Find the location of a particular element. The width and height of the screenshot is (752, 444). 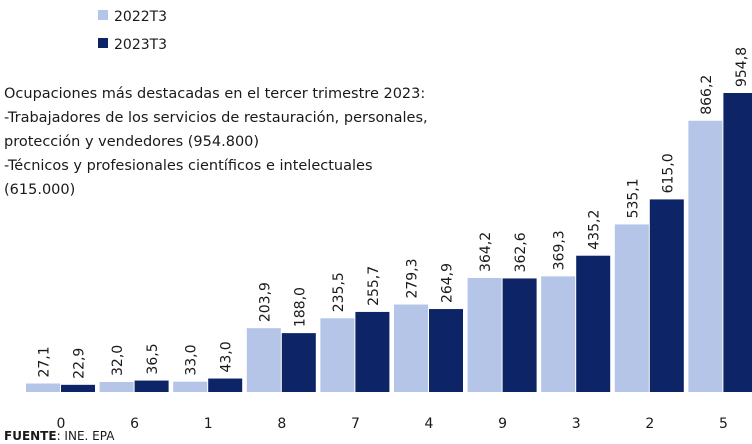

x-tick-label: 1 is located at coordinates (208, 424).